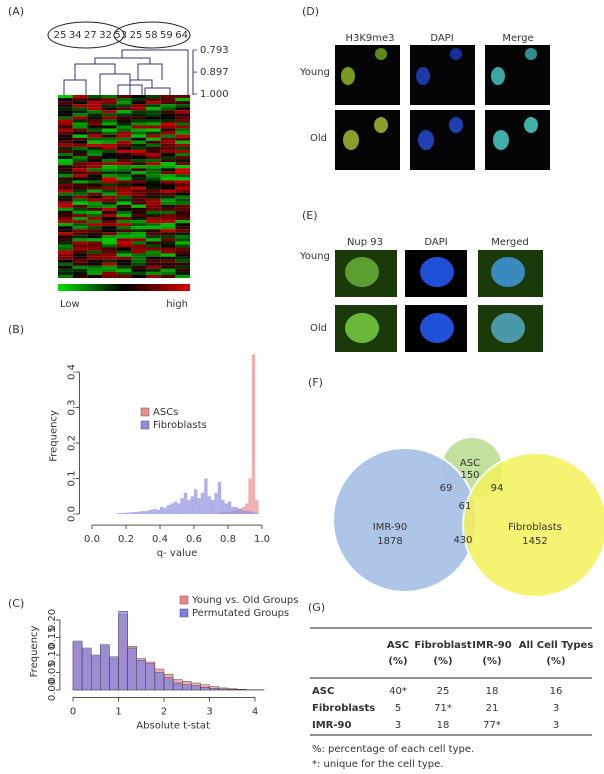 The width and height of the screenshot is (604, 774). What do you see at coordinates (470, 463) in the screenshot?
I see `venn-label: ASC` at bounding box center [470, 463].